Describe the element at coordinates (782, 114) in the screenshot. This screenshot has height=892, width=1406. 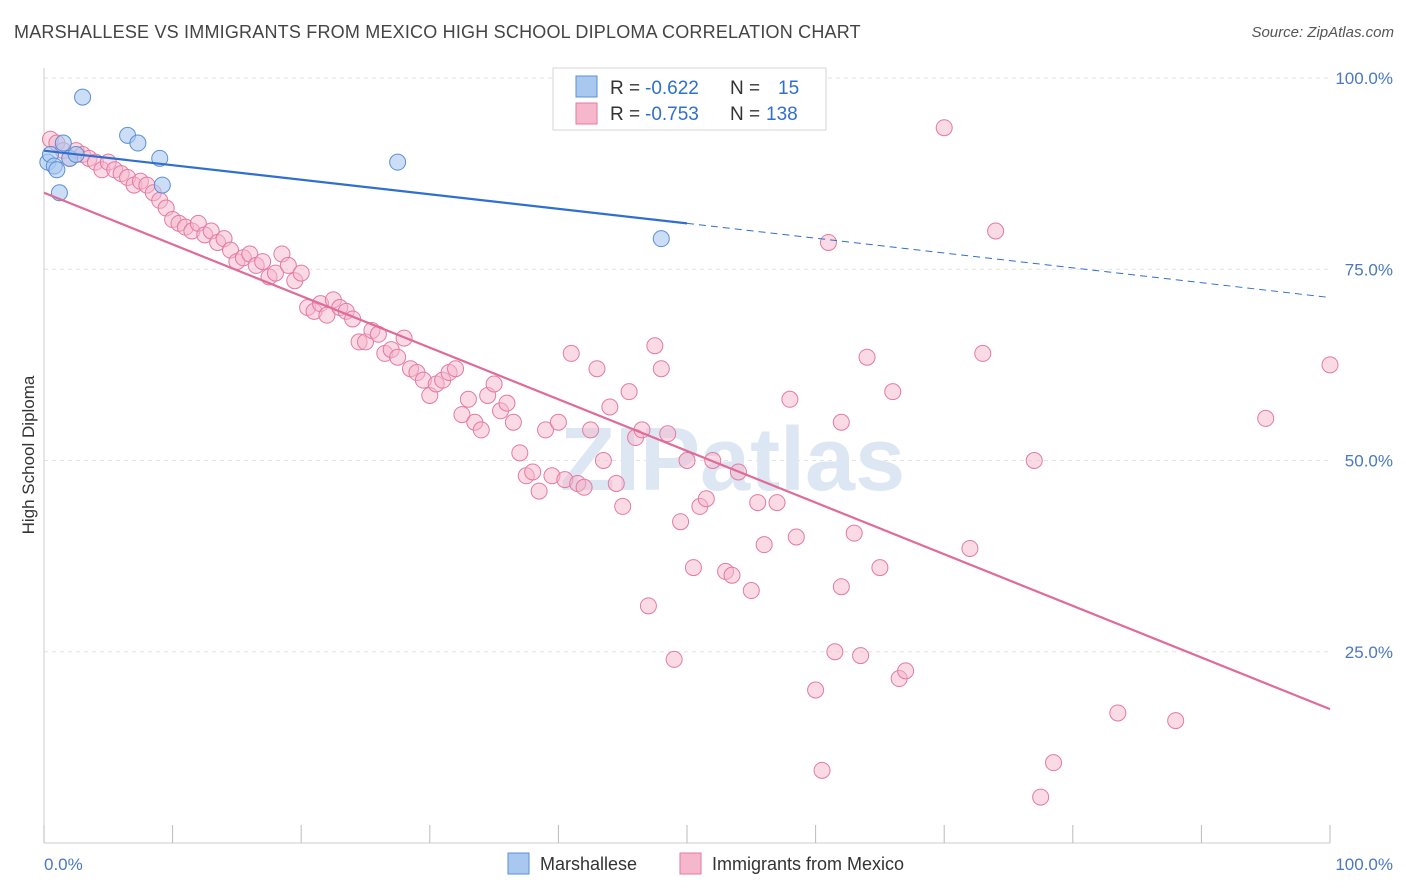
I see `legend-n-value-mexico: 138` at that location.